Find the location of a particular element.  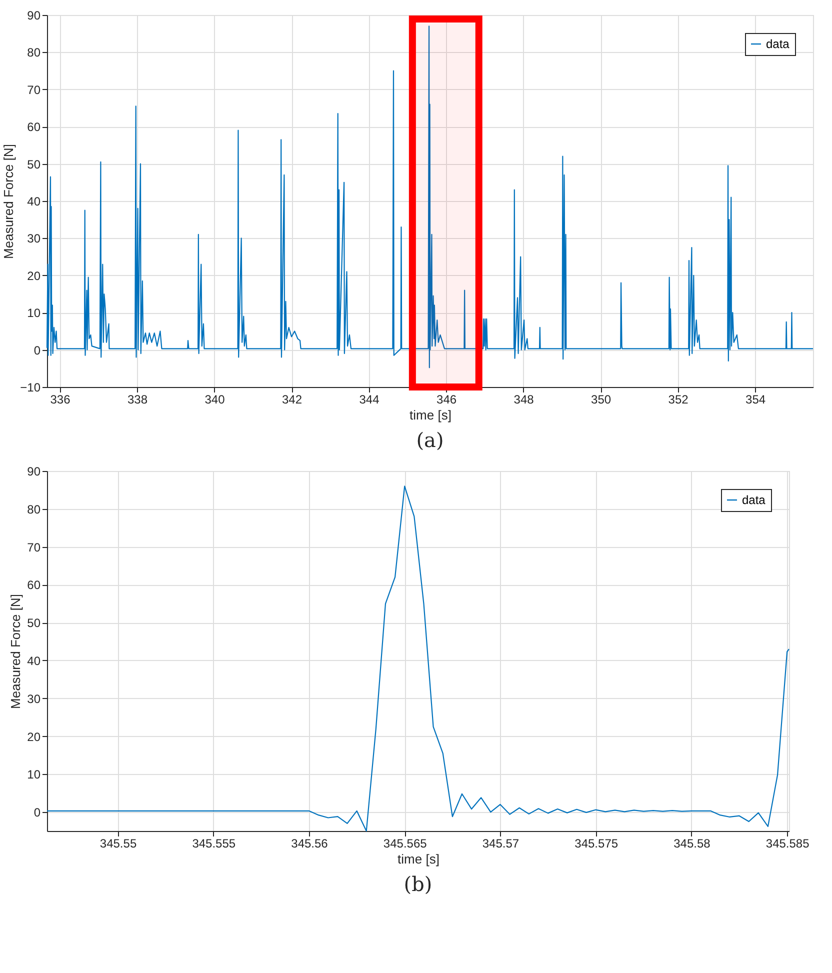

y-tick-label: −10 is located at coordinates (30, 387).